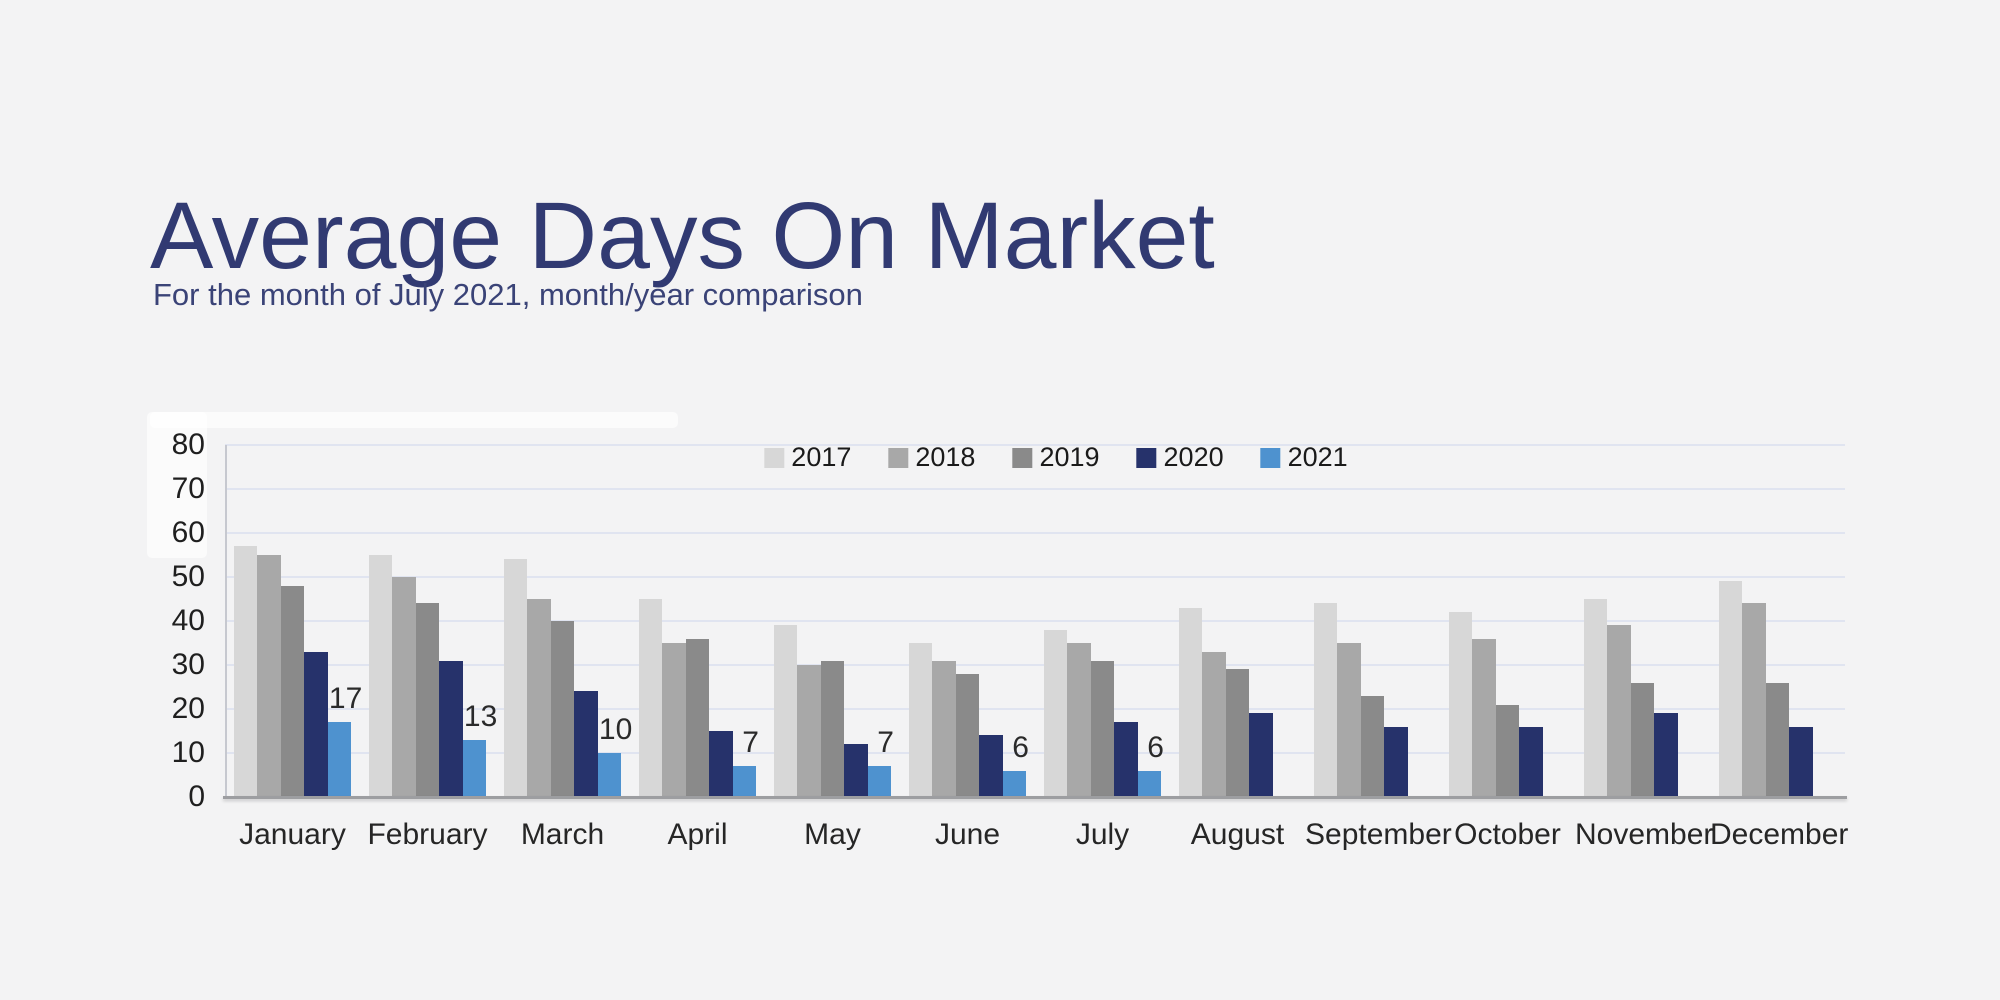 This screenshot has width=2000, height=1000. Describe the element at coordinates (381, 676) in the screenshot. I see `bar-february-2017` at that location.